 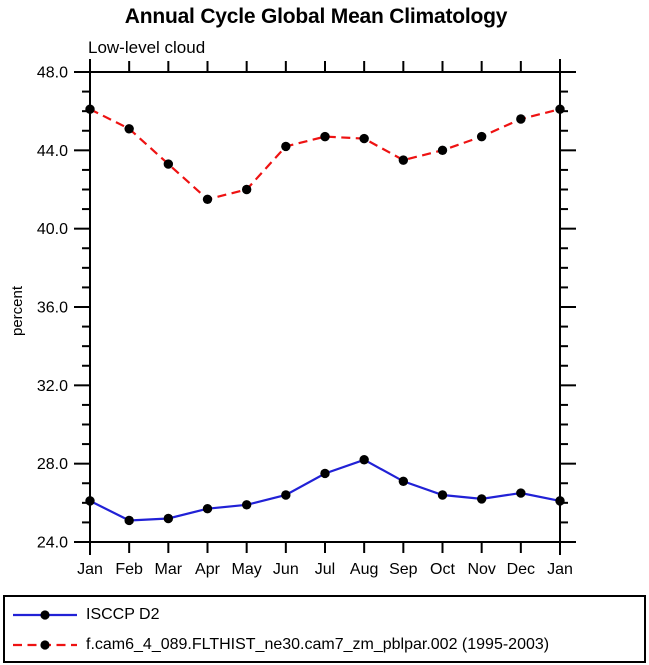 What do you see at coordinates (45, 645) in the screenshot?
I see `legend-line-sample-dashed` at bounding box center [45, 645].